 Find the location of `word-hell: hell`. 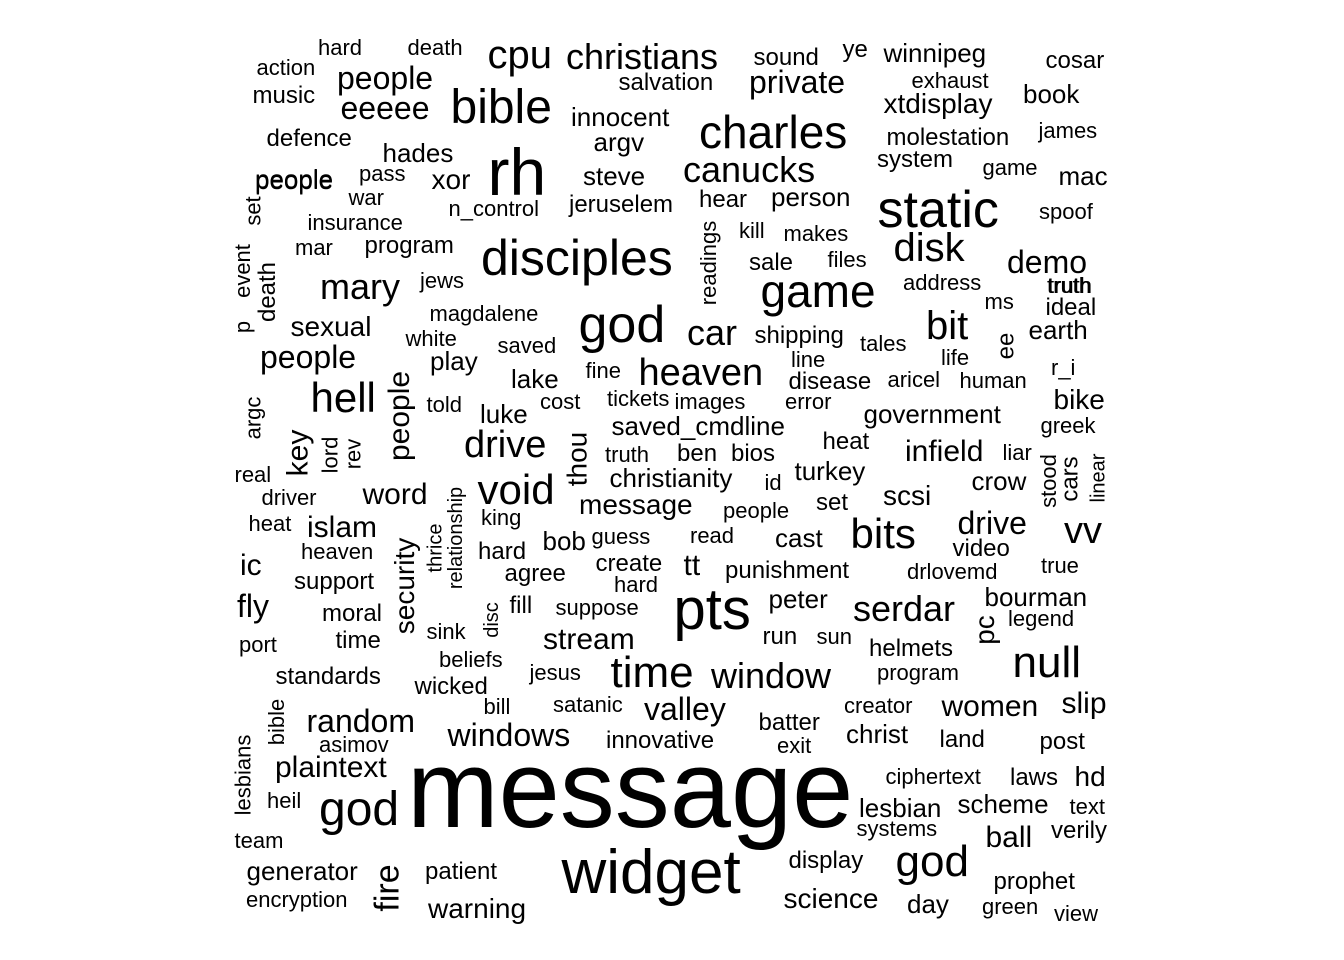

word-hell: hell is located at coordinates (343, 397).